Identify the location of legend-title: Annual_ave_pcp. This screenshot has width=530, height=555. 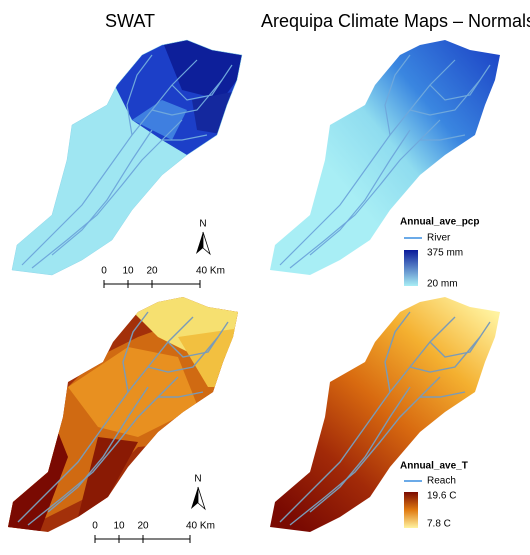
(439, 222).